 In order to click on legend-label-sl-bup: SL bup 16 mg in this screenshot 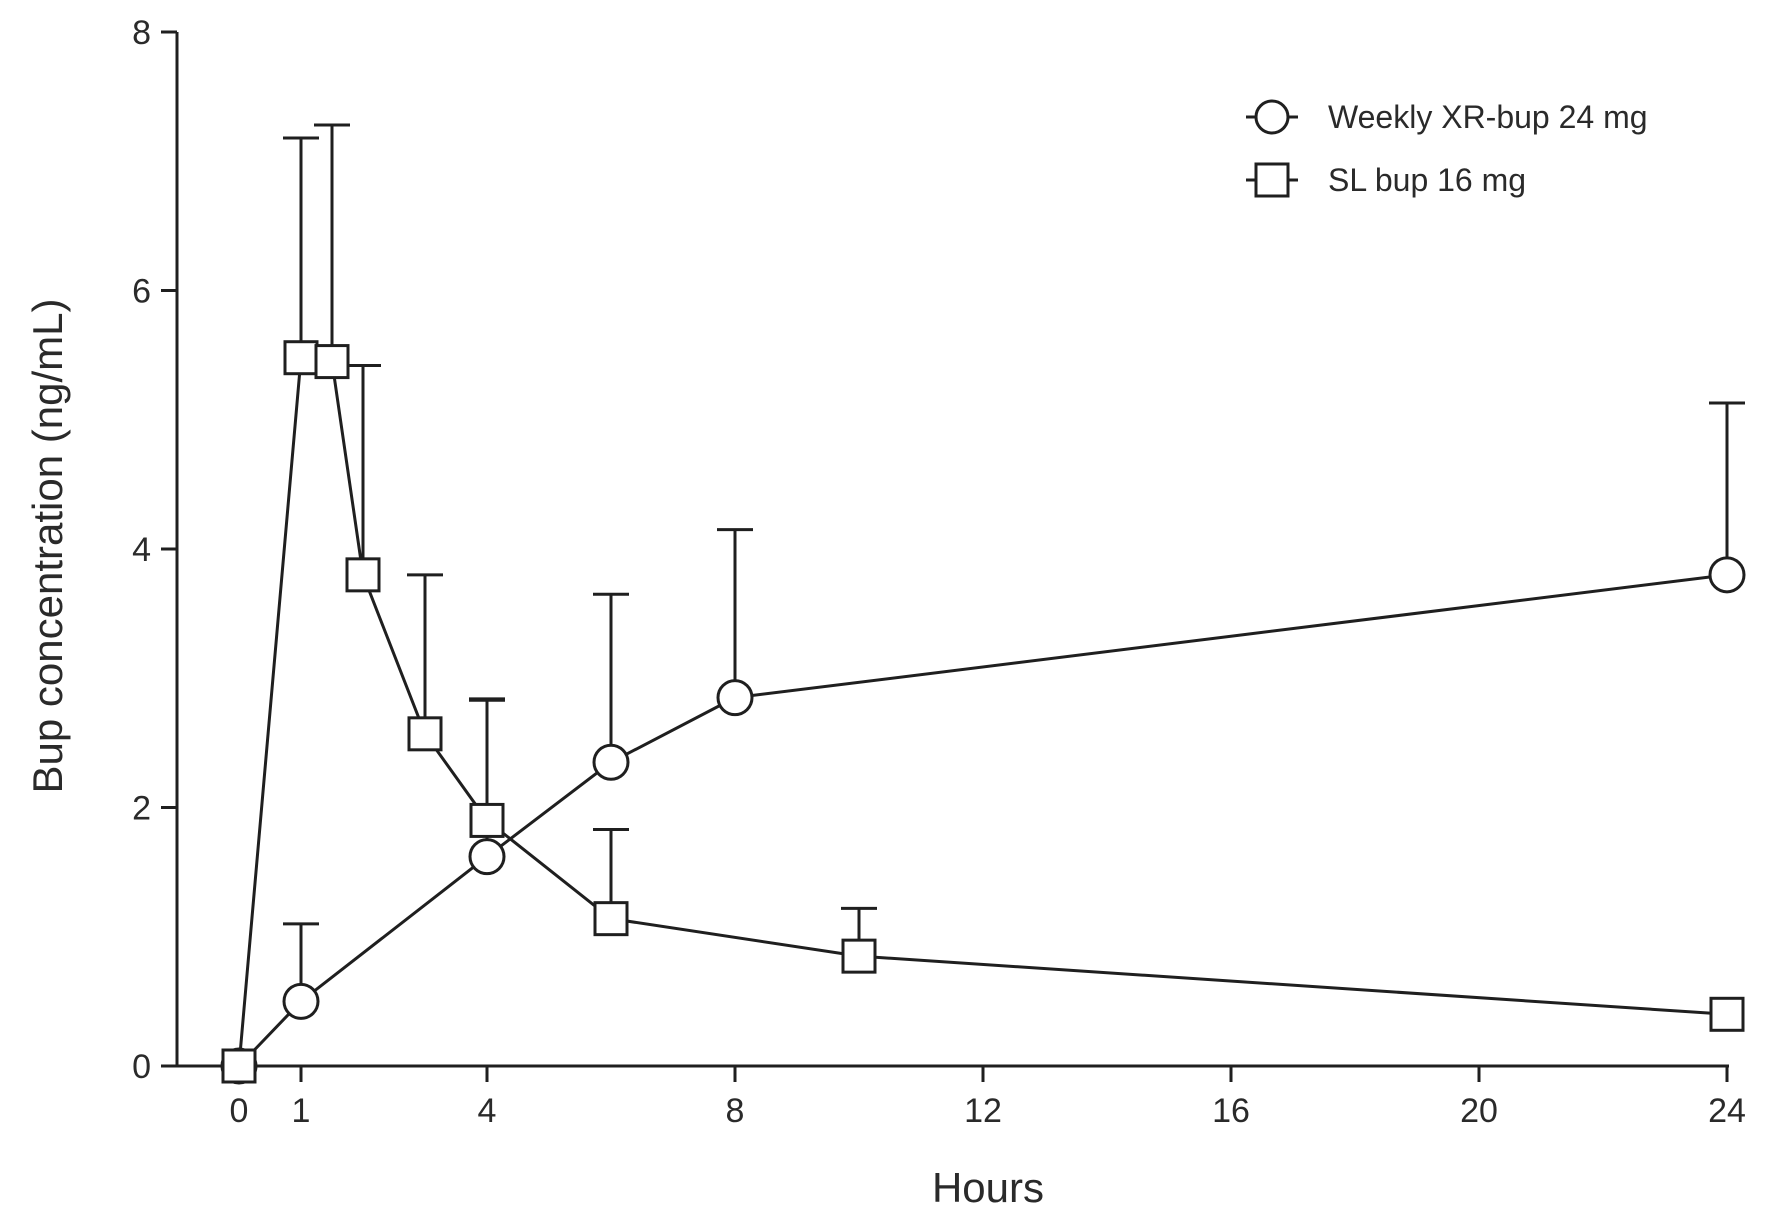, I will do `click(1427, 180)`.